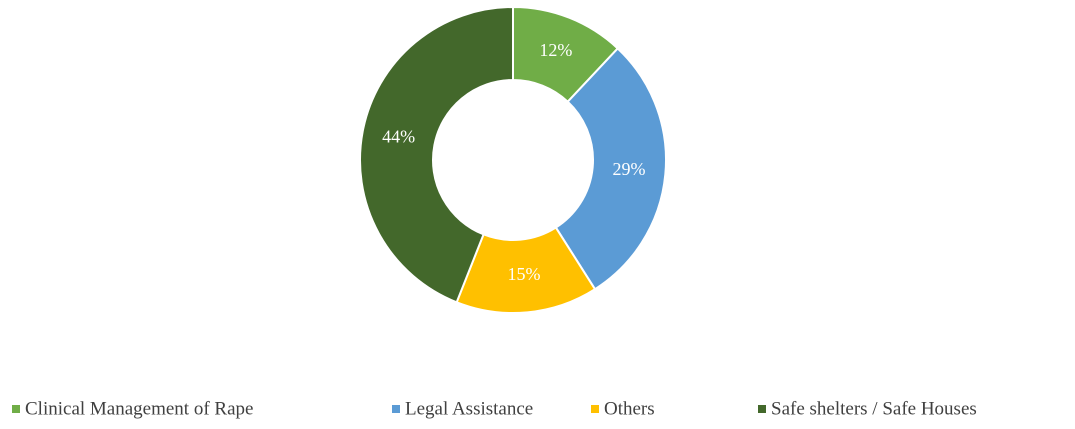 The height and width of the screenshot is (429, 1075). What do you see at coordinates (555, 50) in the screenshot?
I see `data-label: 12%` at bounding box center [555, 50].